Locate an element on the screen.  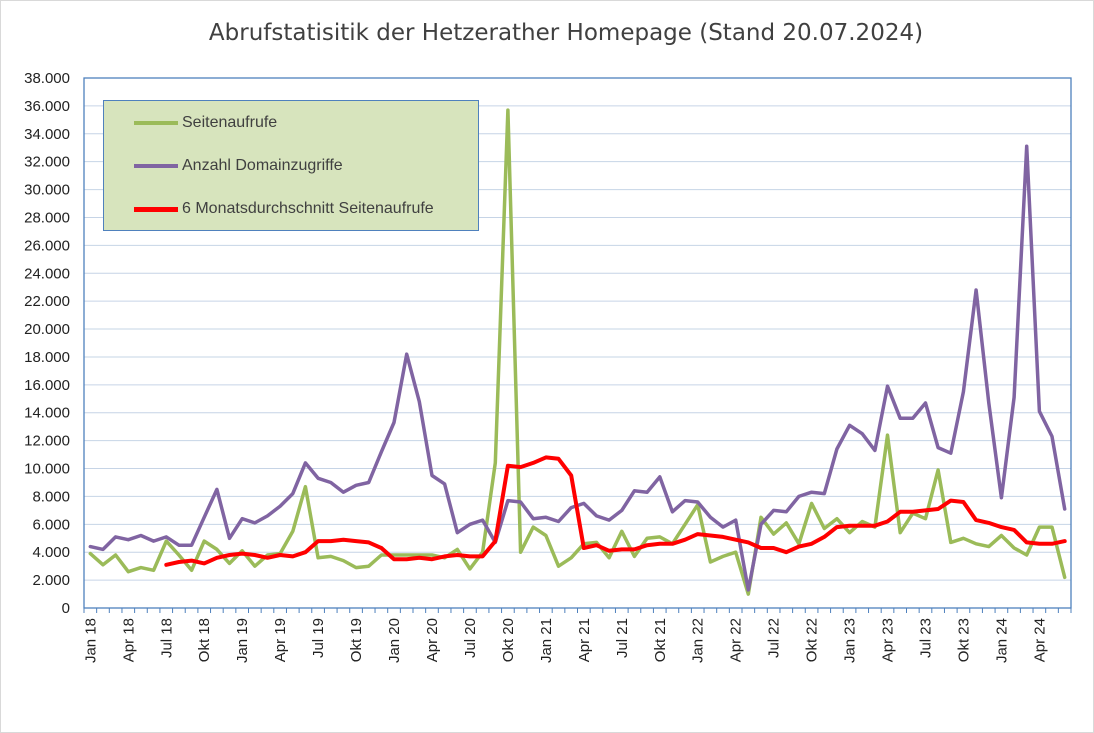
x-tick-label: Jan 22 is located at coordinates (698, 640).